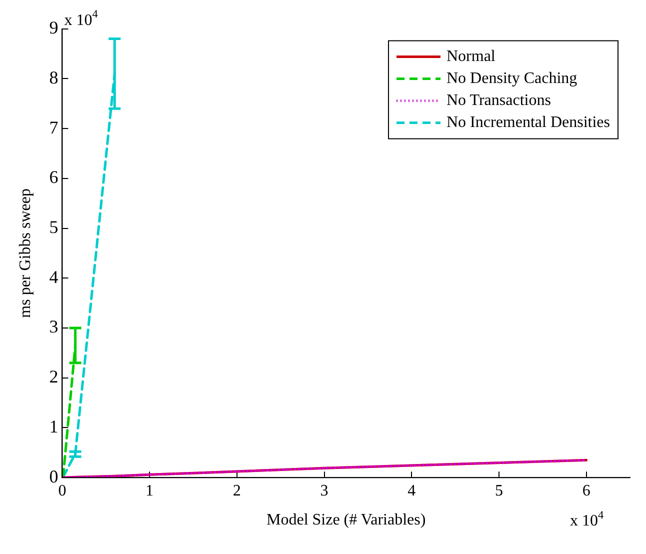  Describe the element at coordinates (528, 123) in the screenshot. I see `legend-label: No Incremental Densities` at that location.